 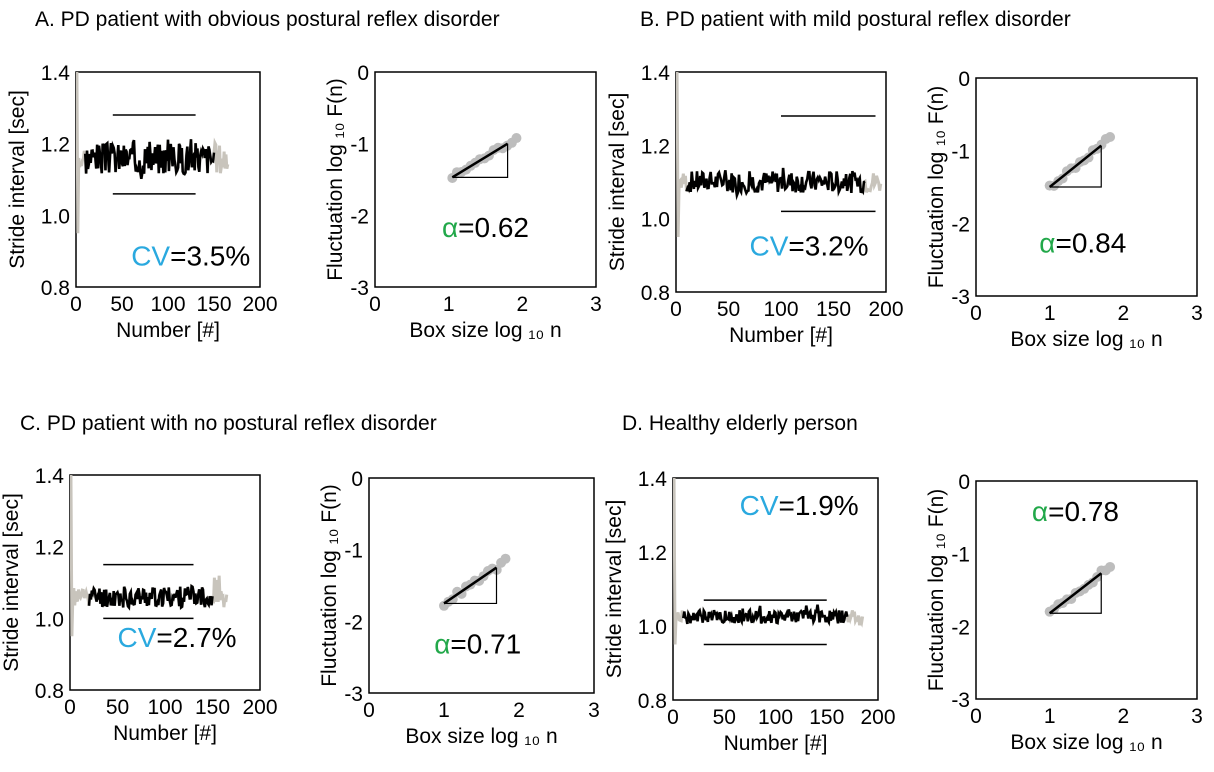 I want to click on y-axis-label: Stride interval [sec], so click(x=11, y=582).